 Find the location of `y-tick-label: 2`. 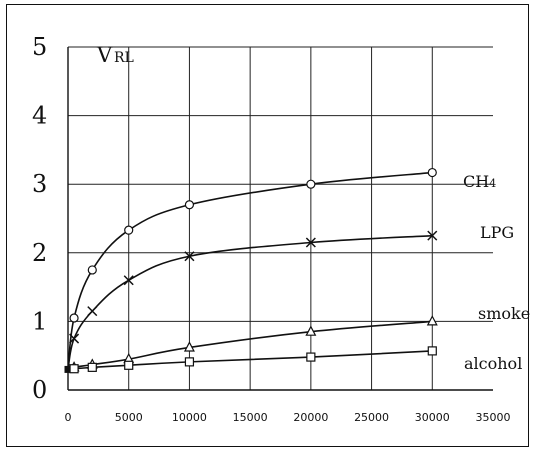

y-tick-label: 2 is located at coordinates (39, 253).